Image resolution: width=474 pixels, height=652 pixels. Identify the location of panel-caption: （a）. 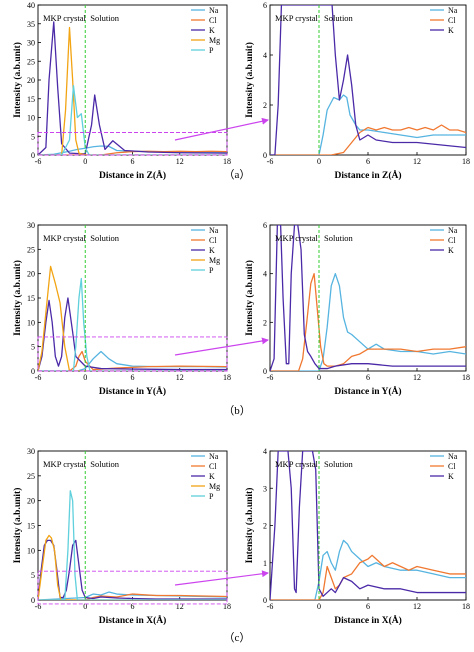
(237, 174).